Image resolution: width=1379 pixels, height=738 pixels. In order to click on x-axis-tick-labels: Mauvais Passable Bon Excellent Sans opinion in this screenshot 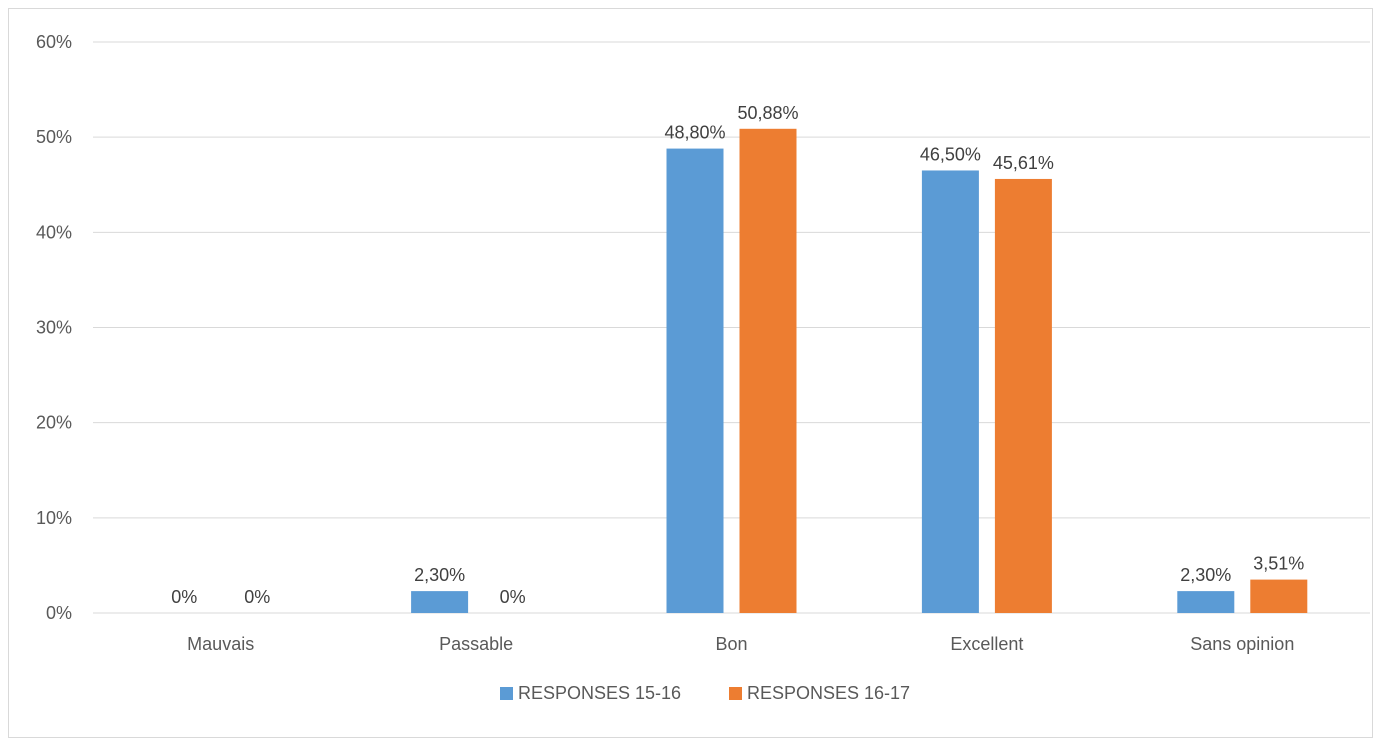, I will do `click(740, 644)`.